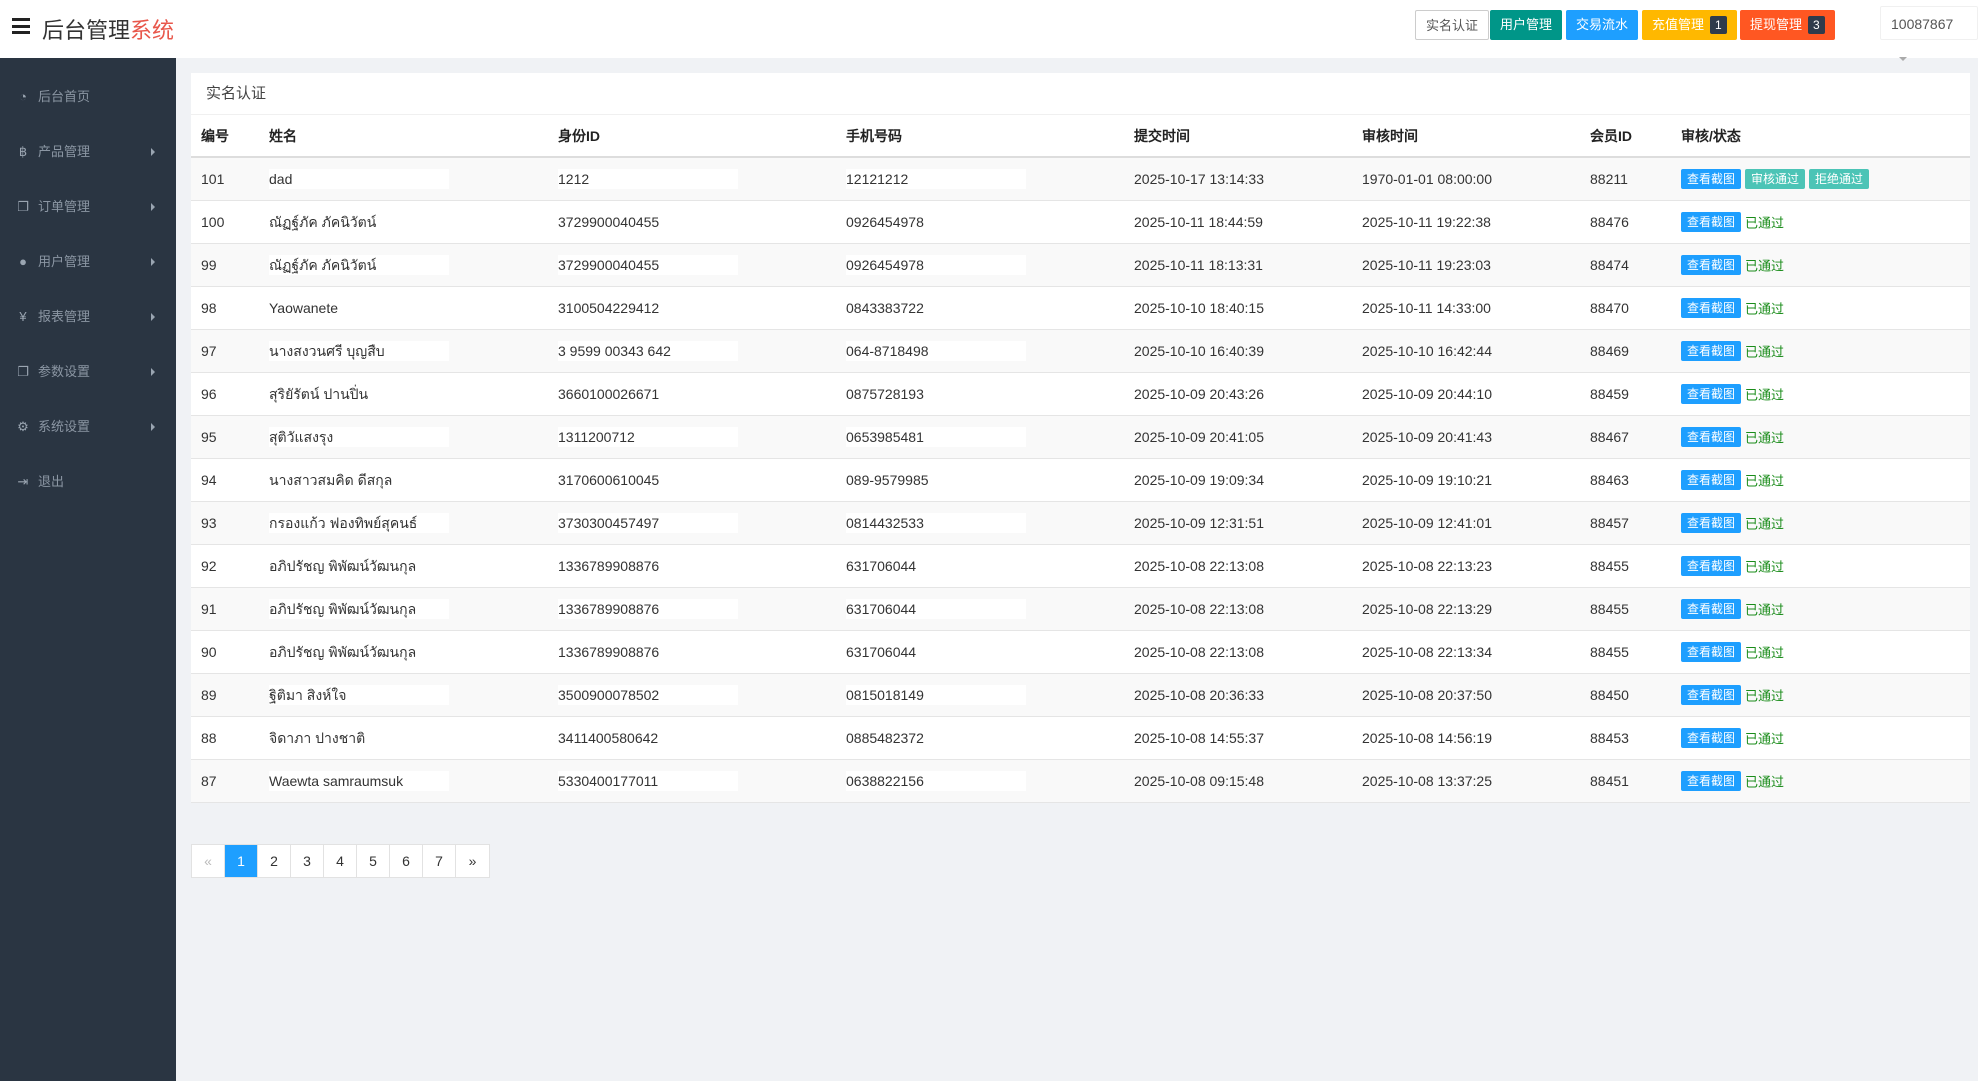 The width and height of the screenshot is (1978, 1081). Describe the element at coordinates (23, 96) in the screenshot. I see `dashboard-icon: ◔` at that location.